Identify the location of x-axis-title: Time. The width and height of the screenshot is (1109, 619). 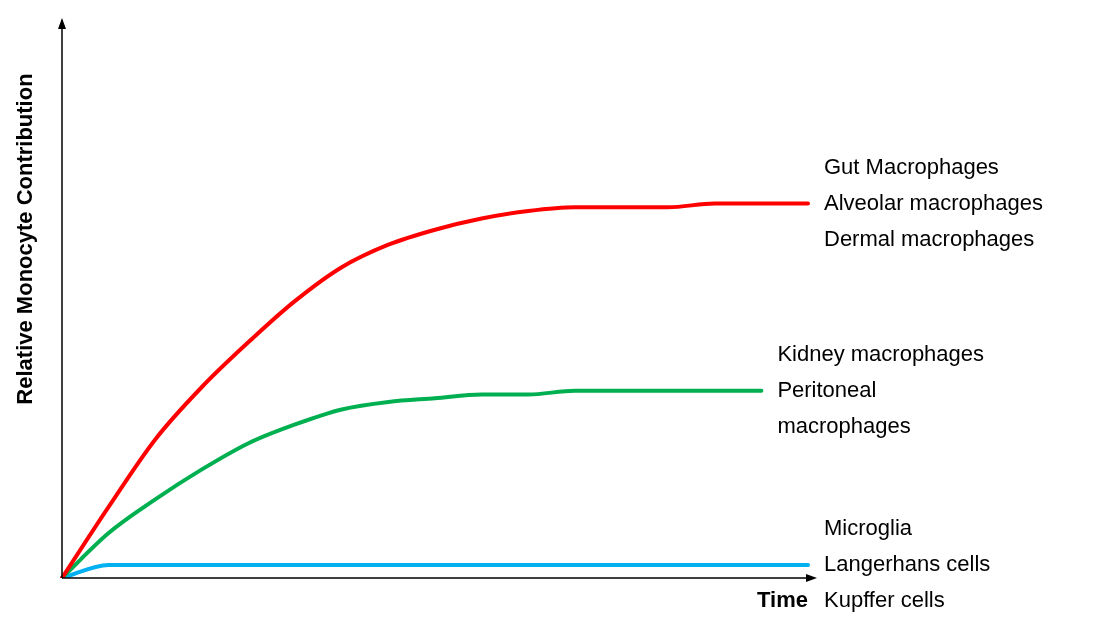
(782, 600).